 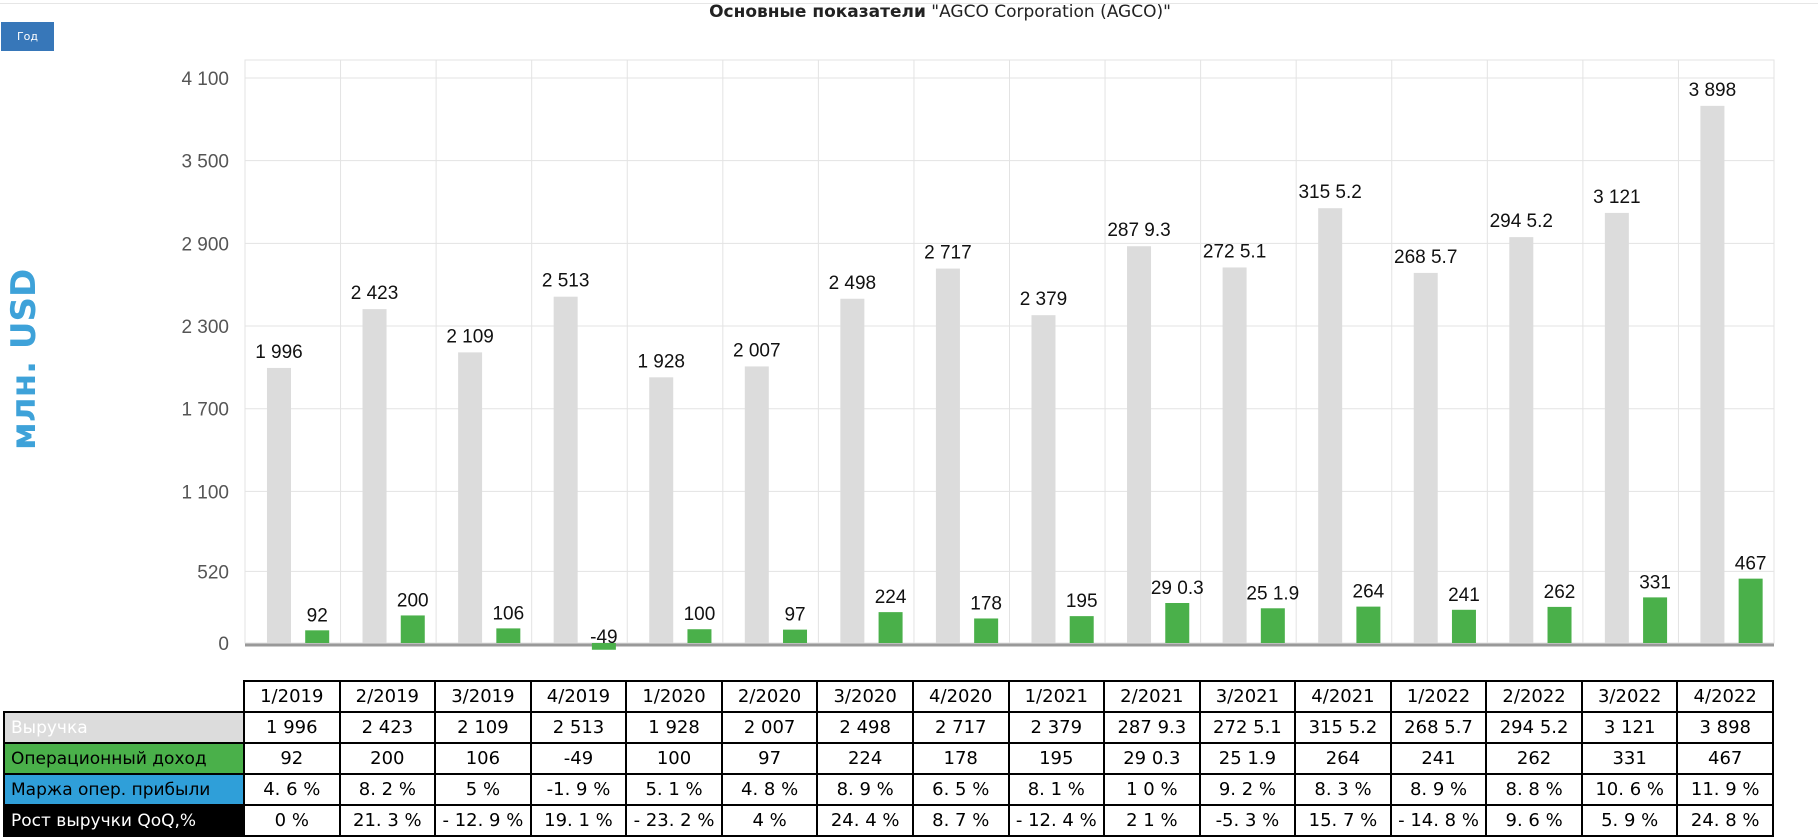 I want to click on operating-income-data-label: 467, so click(x=1751, y=564).